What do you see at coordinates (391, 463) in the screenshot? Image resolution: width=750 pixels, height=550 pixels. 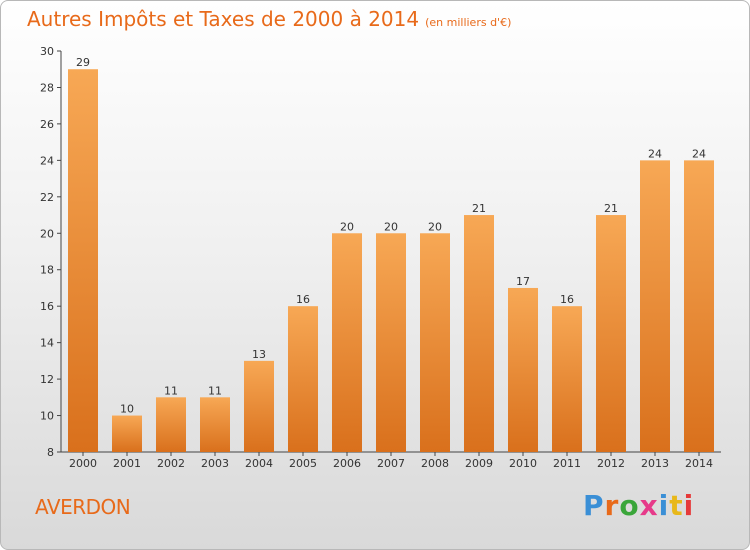 I see `x-tick-label: 2007` at bounding box center [391, 463].